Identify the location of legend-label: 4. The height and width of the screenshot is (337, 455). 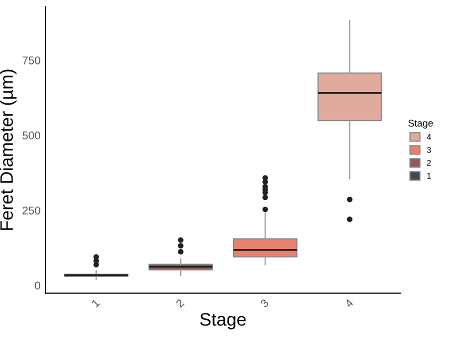
(429, 137).